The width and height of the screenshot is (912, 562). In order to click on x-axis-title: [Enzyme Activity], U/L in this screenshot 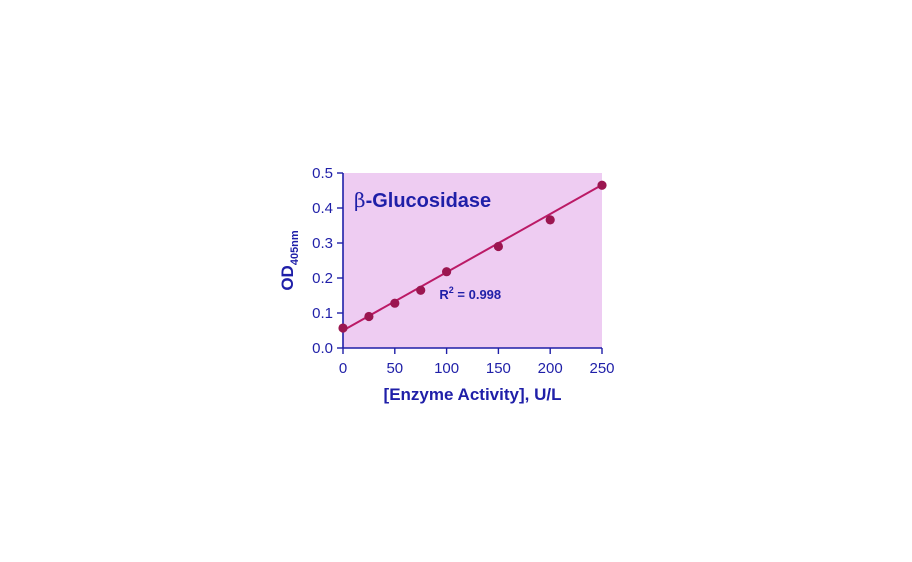, I will do `click(473, 394)`.